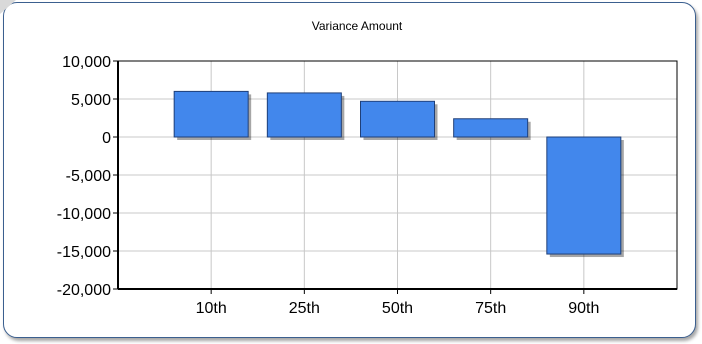  Describe the element at coordinates (491, 128) in the screenshot. I see `bar-75th` at that location.